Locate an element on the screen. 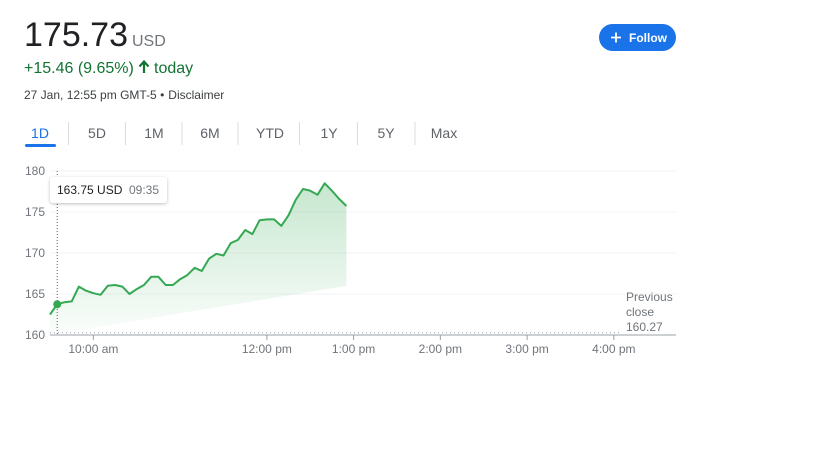 The width and height of the screenshot is (819, 460). tooltip-box is located at coordinates (108, 190).